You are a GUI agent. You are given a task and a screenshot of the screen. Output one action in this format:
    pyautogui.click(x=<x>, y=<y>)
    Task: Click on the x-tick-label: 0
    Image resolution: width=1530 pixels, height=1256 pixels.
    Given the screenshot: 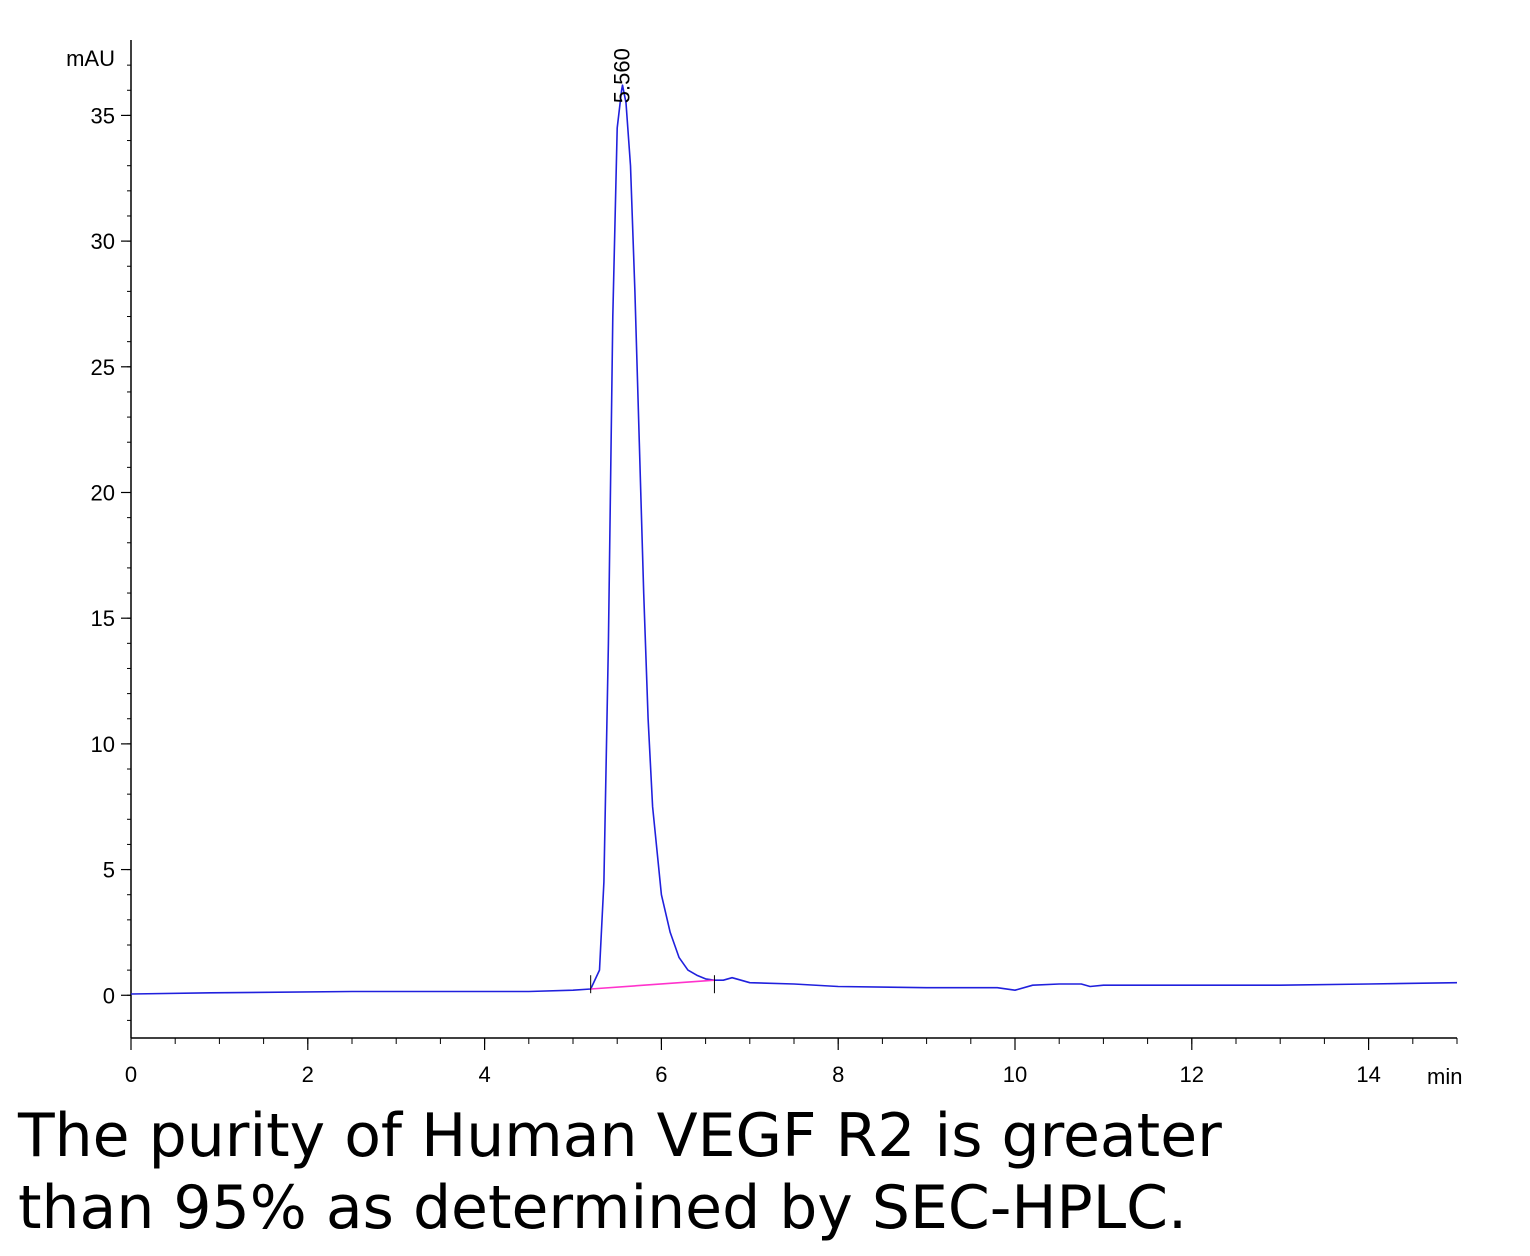 What is the action you would take?
    pyautogui.click(x=131, y=1074)
    